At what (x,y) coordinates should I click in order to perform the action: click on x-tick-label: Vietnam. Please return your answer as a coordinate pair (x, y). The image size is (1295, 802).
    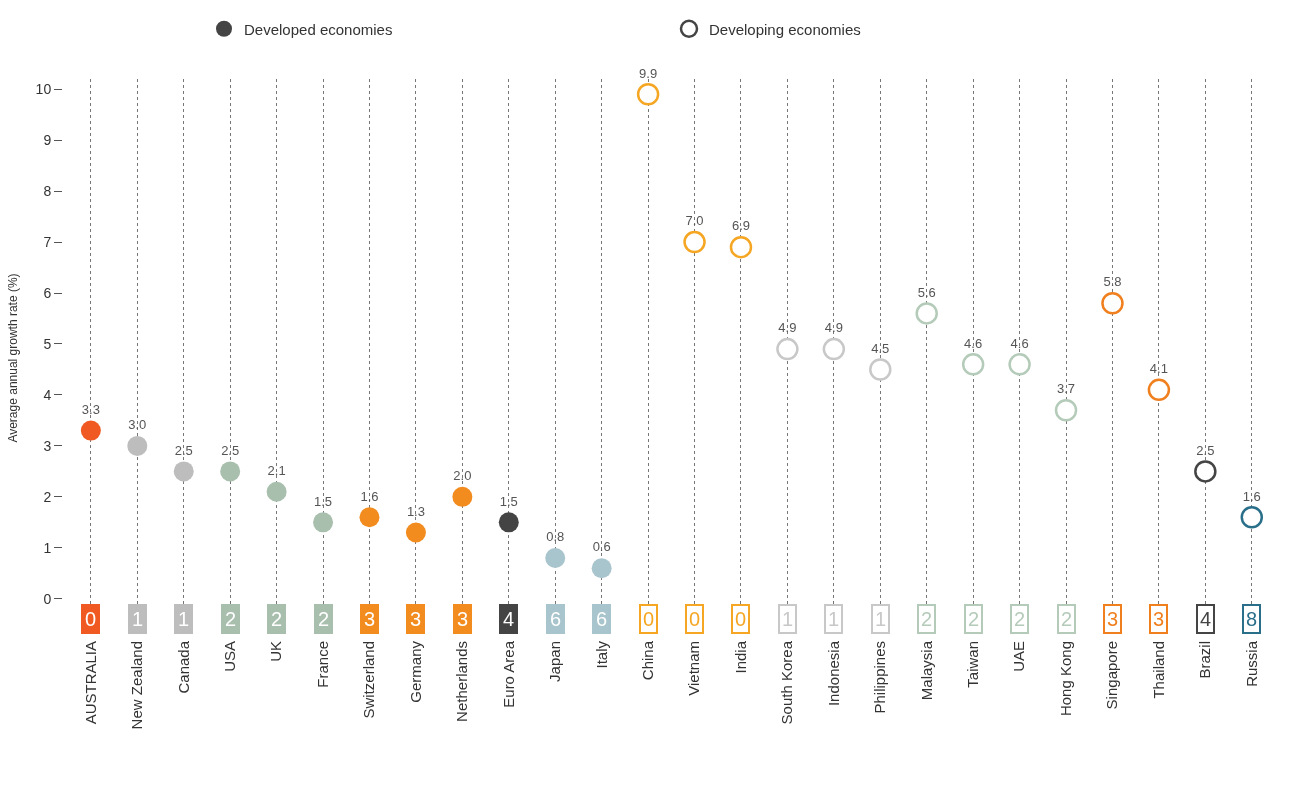
    Looking at the image, I should click on (694, 668).